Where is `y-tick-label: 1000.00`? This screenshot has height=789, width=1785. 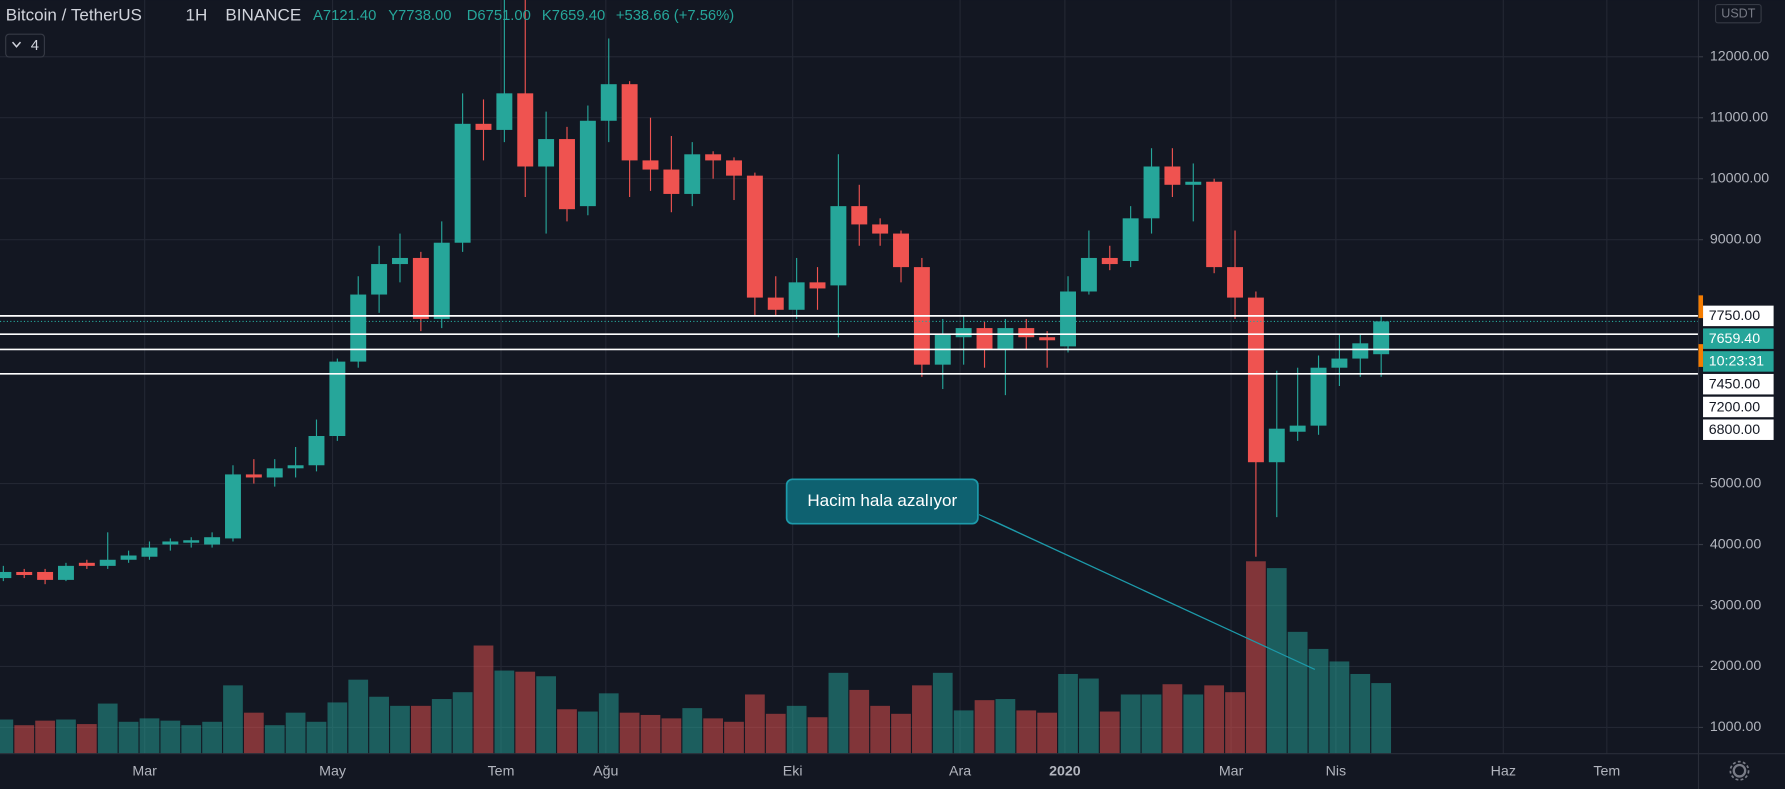
y-tick-label: 1000.00 is located at coordinates (1735, 727).